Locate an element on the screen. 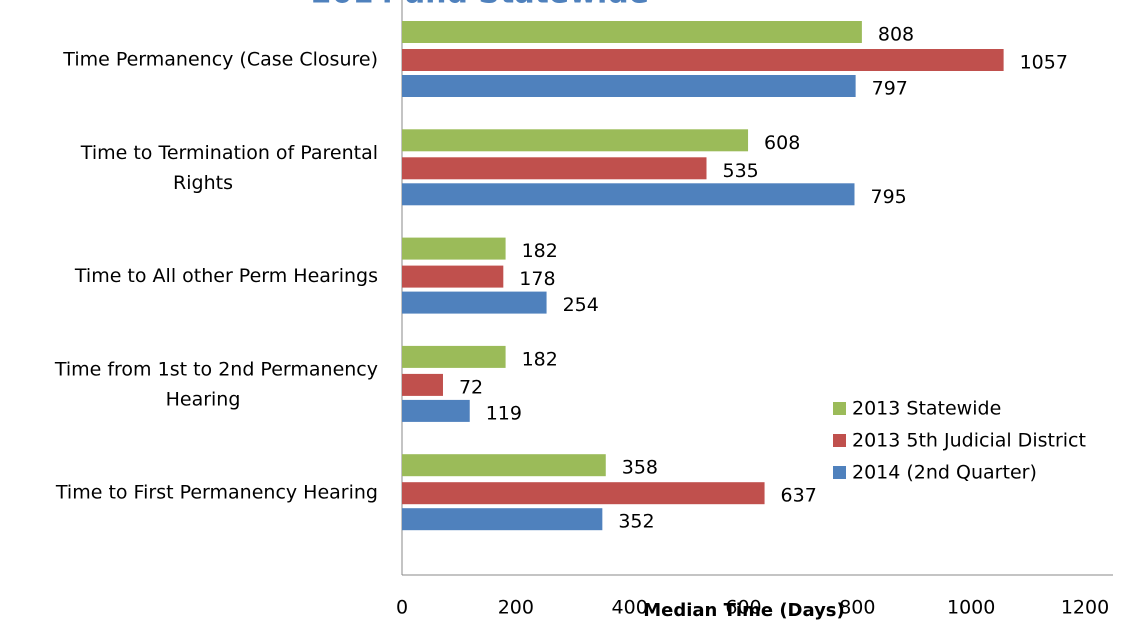 This screenshot has width=1121, height=625. x-tick-label: 0 is located at coordinates (402, 608).